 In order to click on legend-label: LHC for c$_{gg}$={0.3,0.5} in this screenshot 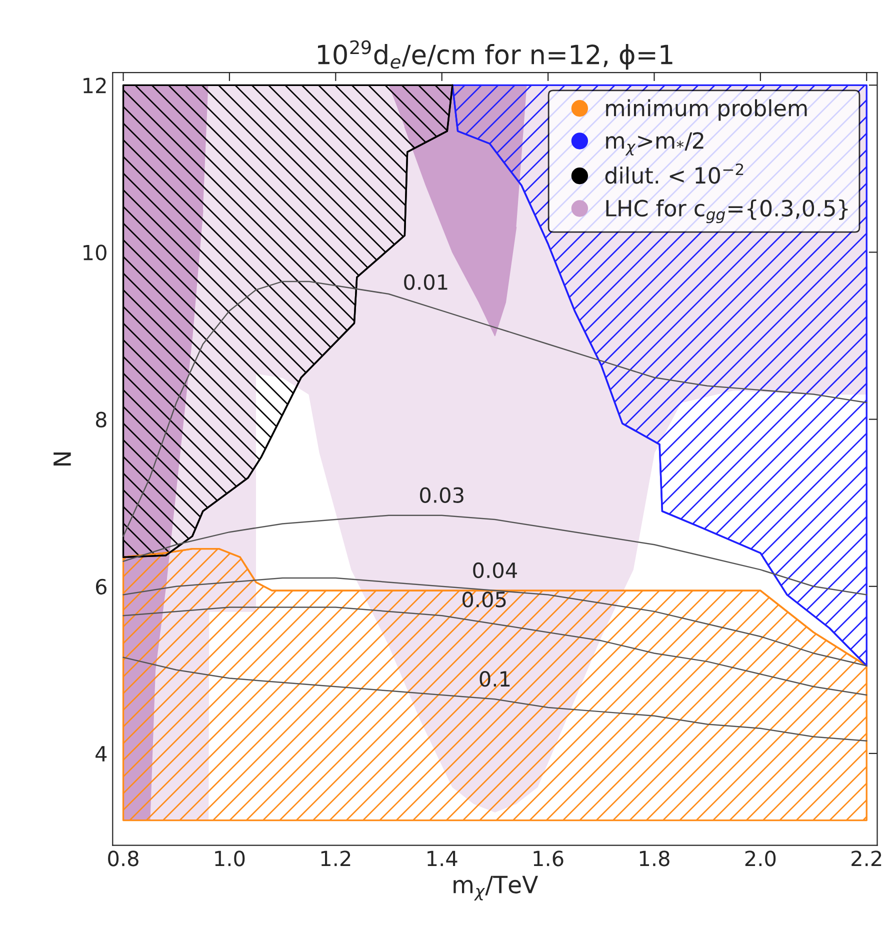, I will do `click(727, 211)`.